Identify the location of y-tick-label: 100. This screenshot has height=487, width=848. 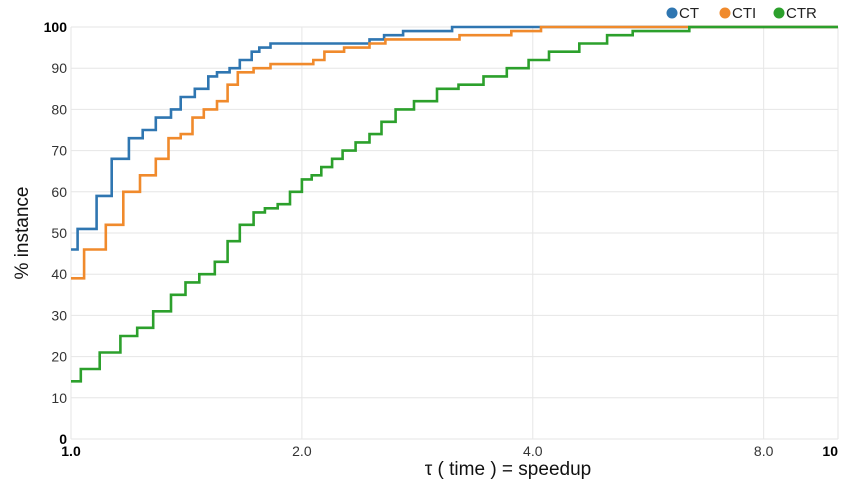
(56, 27).